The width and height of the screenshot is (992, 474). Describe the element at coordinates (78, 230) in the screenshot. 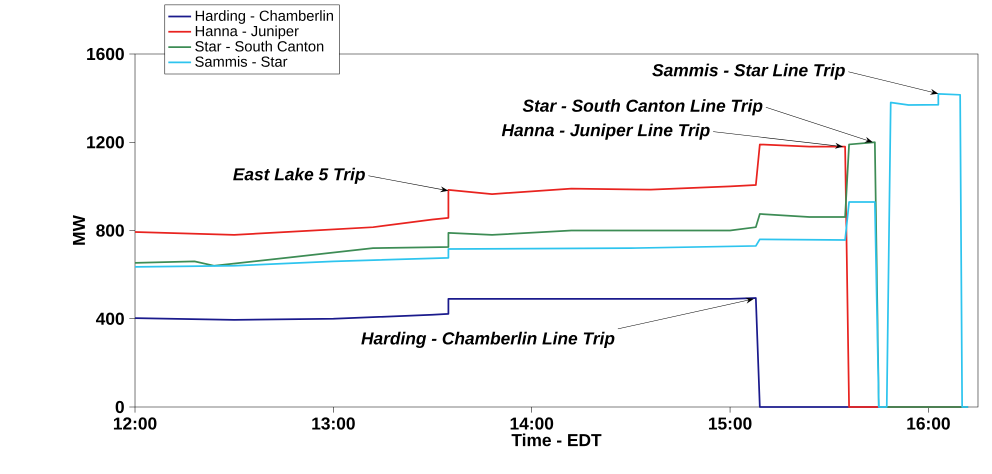

I see `y-axis-title: MW` at that location.